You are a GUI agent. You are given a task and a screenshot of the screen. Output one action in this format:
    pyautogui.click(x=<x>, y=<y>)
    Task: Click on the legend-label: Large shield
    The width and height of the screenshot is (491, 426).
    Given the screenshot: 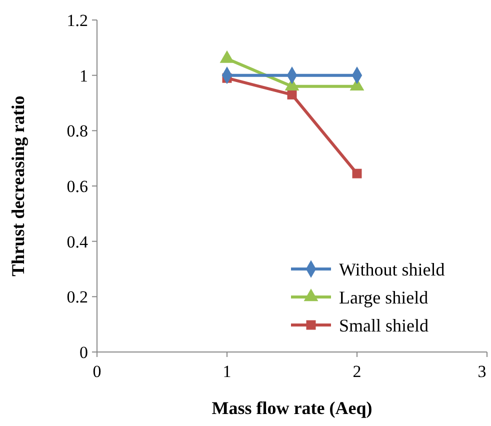 What is the action you would take?
    pyautogui.click(x=383, y=297)
    